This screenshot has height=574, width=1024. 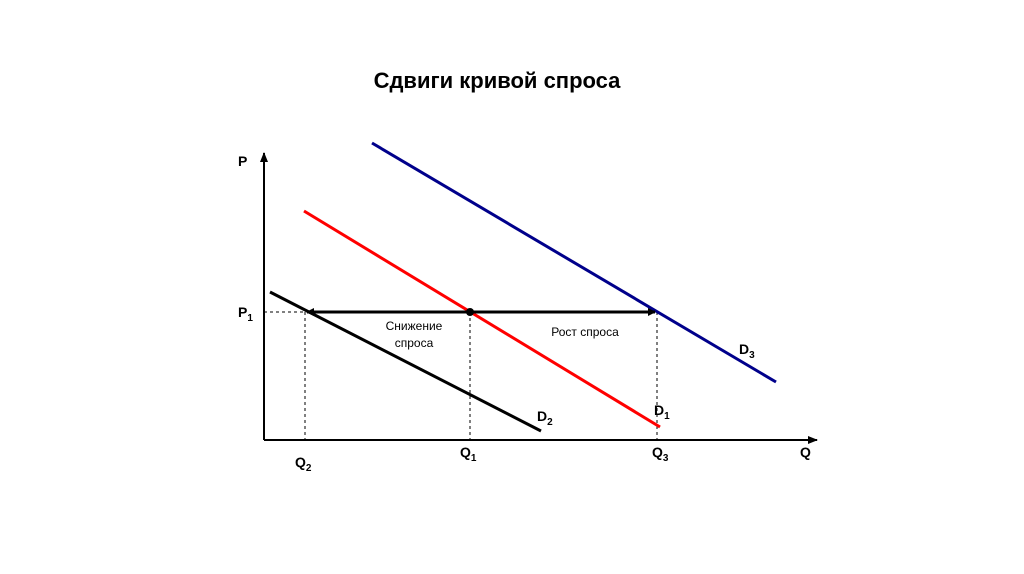 I want to click on d2-label: D2, so click(x=545, y=418).